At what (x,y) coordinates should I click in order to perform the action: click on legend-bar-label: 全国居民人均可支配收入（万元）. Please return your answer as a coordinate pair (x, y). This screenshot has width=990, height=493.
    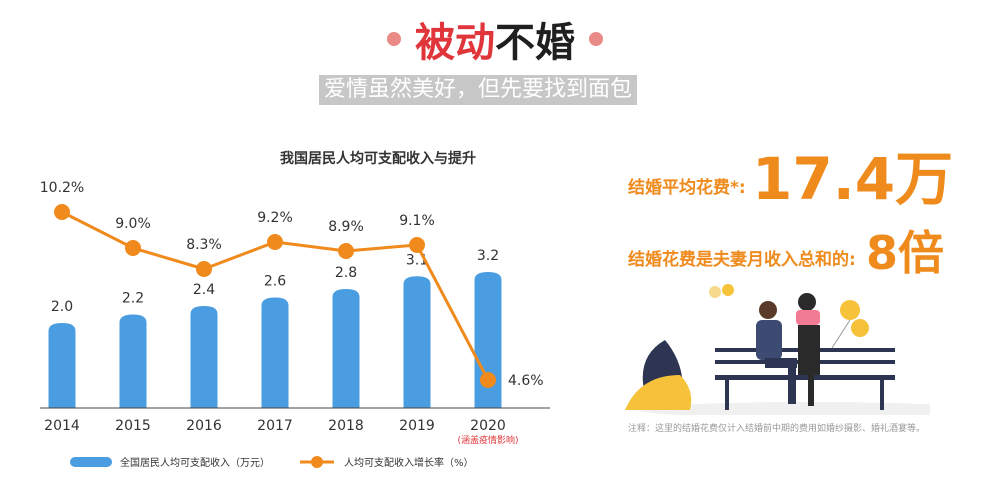
    Looking at the image, I should click on (195, 462).